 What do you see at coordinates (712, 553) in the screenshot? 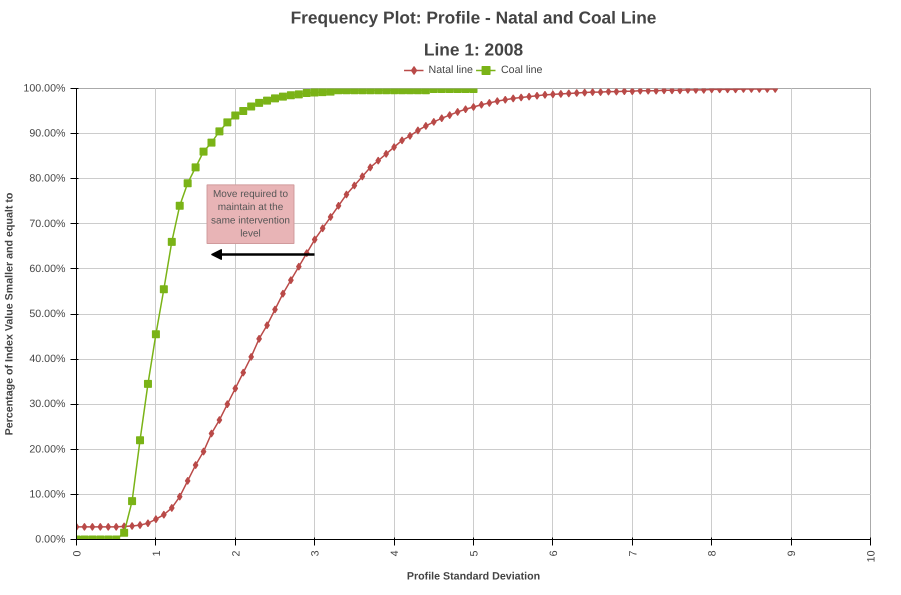
I see `x-tick-label: 8` at bounding box center [712, 553].